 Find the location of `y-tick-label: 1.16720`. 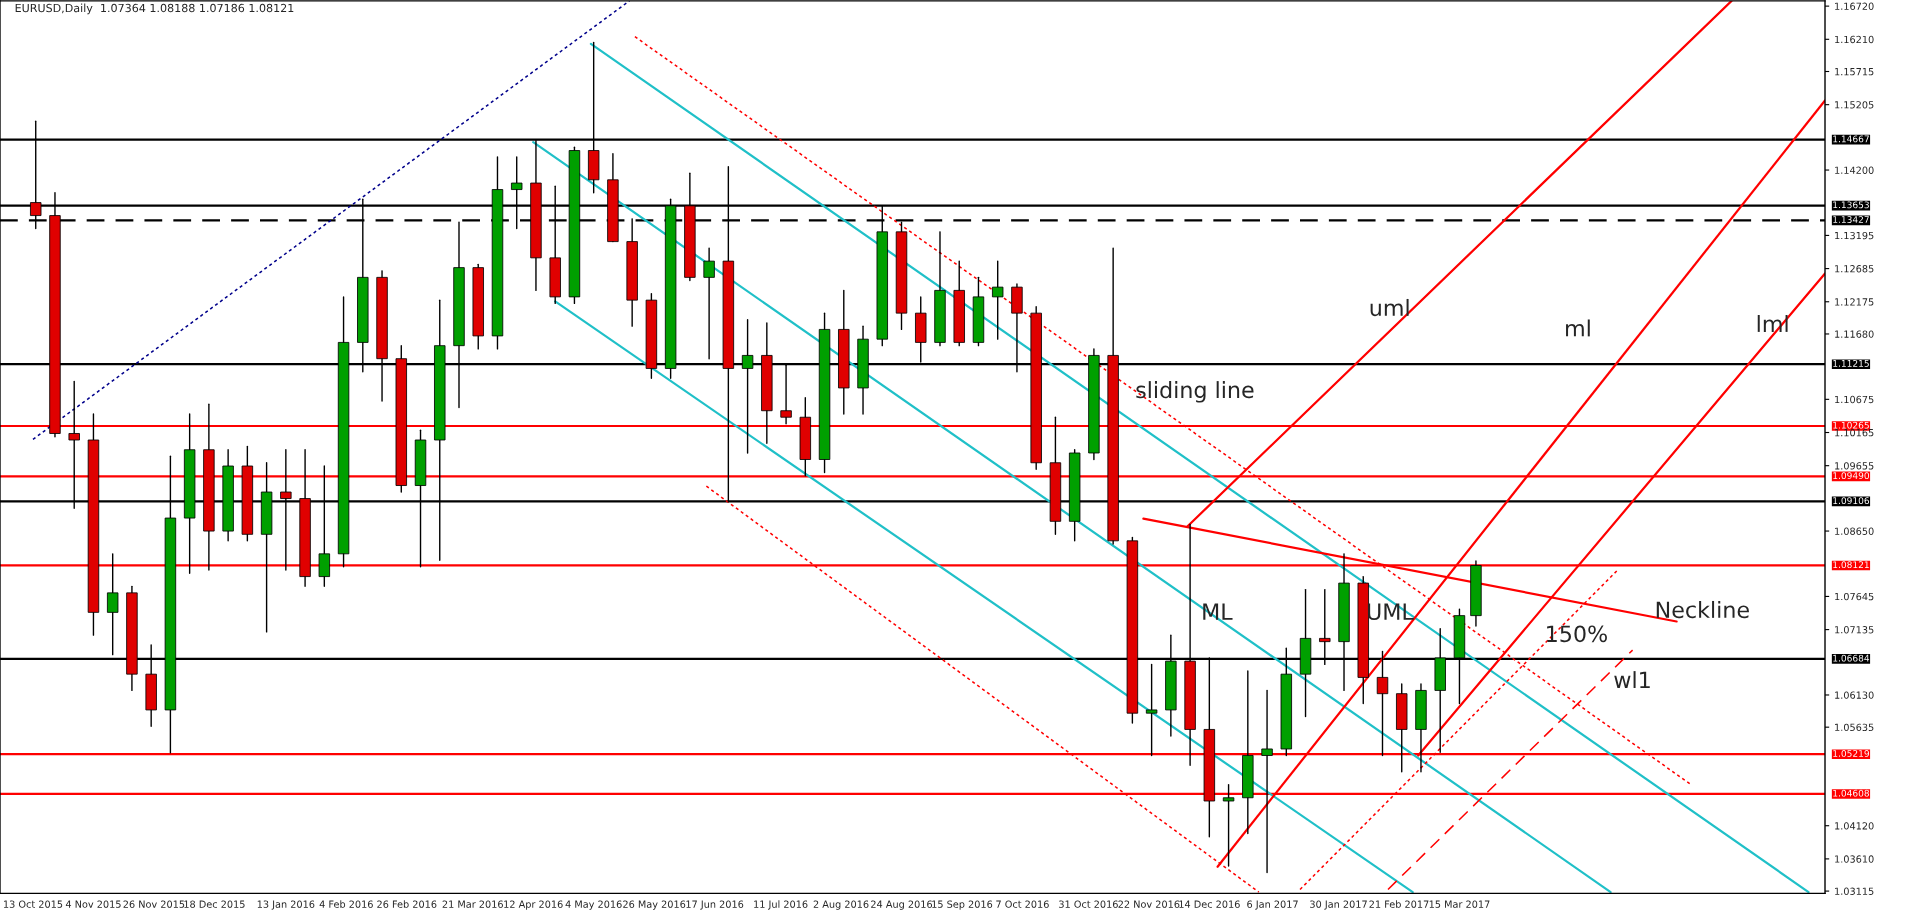

y-tick-label: 1.16720 is located at coordinates (1854, 6).